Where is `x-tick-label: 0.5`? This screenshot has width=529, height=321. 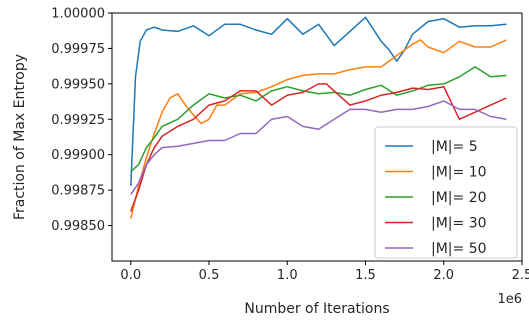 x-tick-label: 0.5 is located at coordinates (209, 275).